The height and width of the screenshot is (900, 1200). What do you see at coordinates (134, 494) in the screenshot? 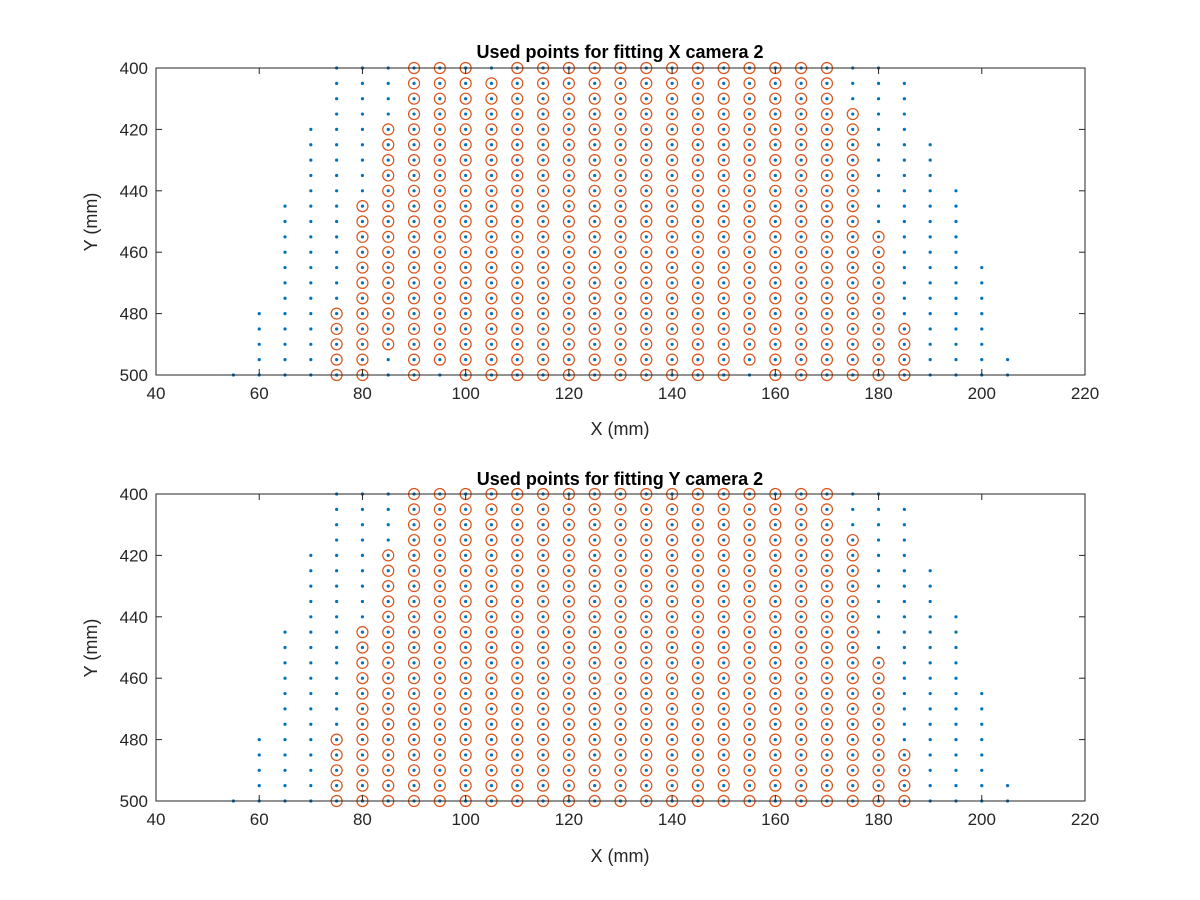
I see `y-tick-label: 400` at bounding box center [134, 494].